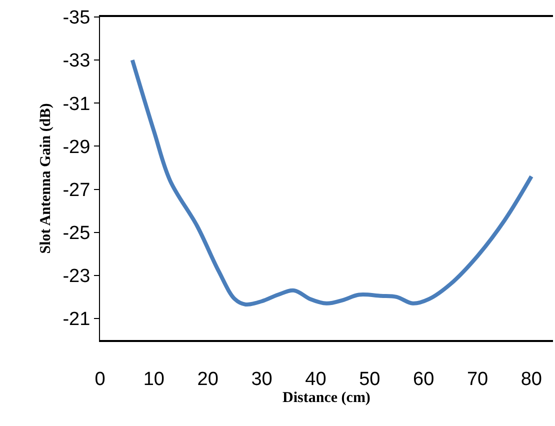 This screenshot has width=555, height=426. I want to click on x-tick-label: 0, so click(100, 379).